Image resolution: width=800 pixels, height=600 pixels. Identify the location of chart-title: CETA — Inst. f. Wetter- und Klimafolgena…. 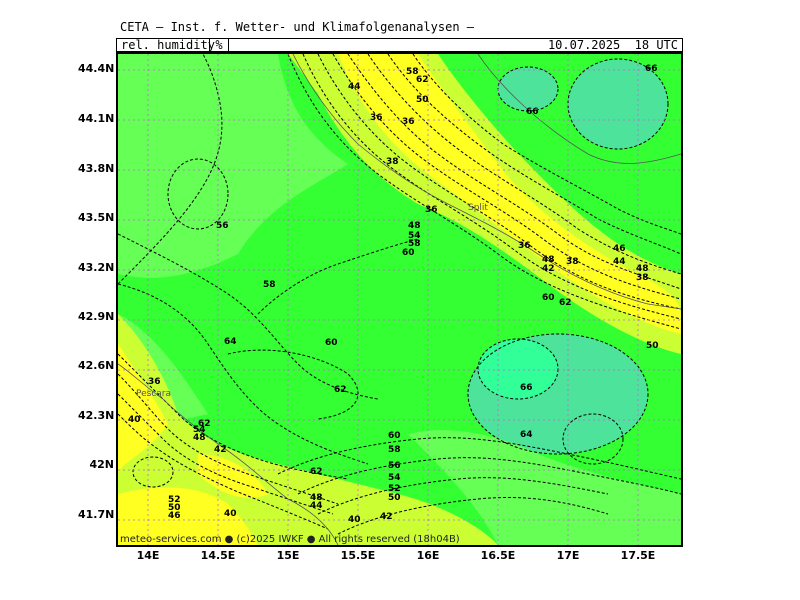
(297, 27).